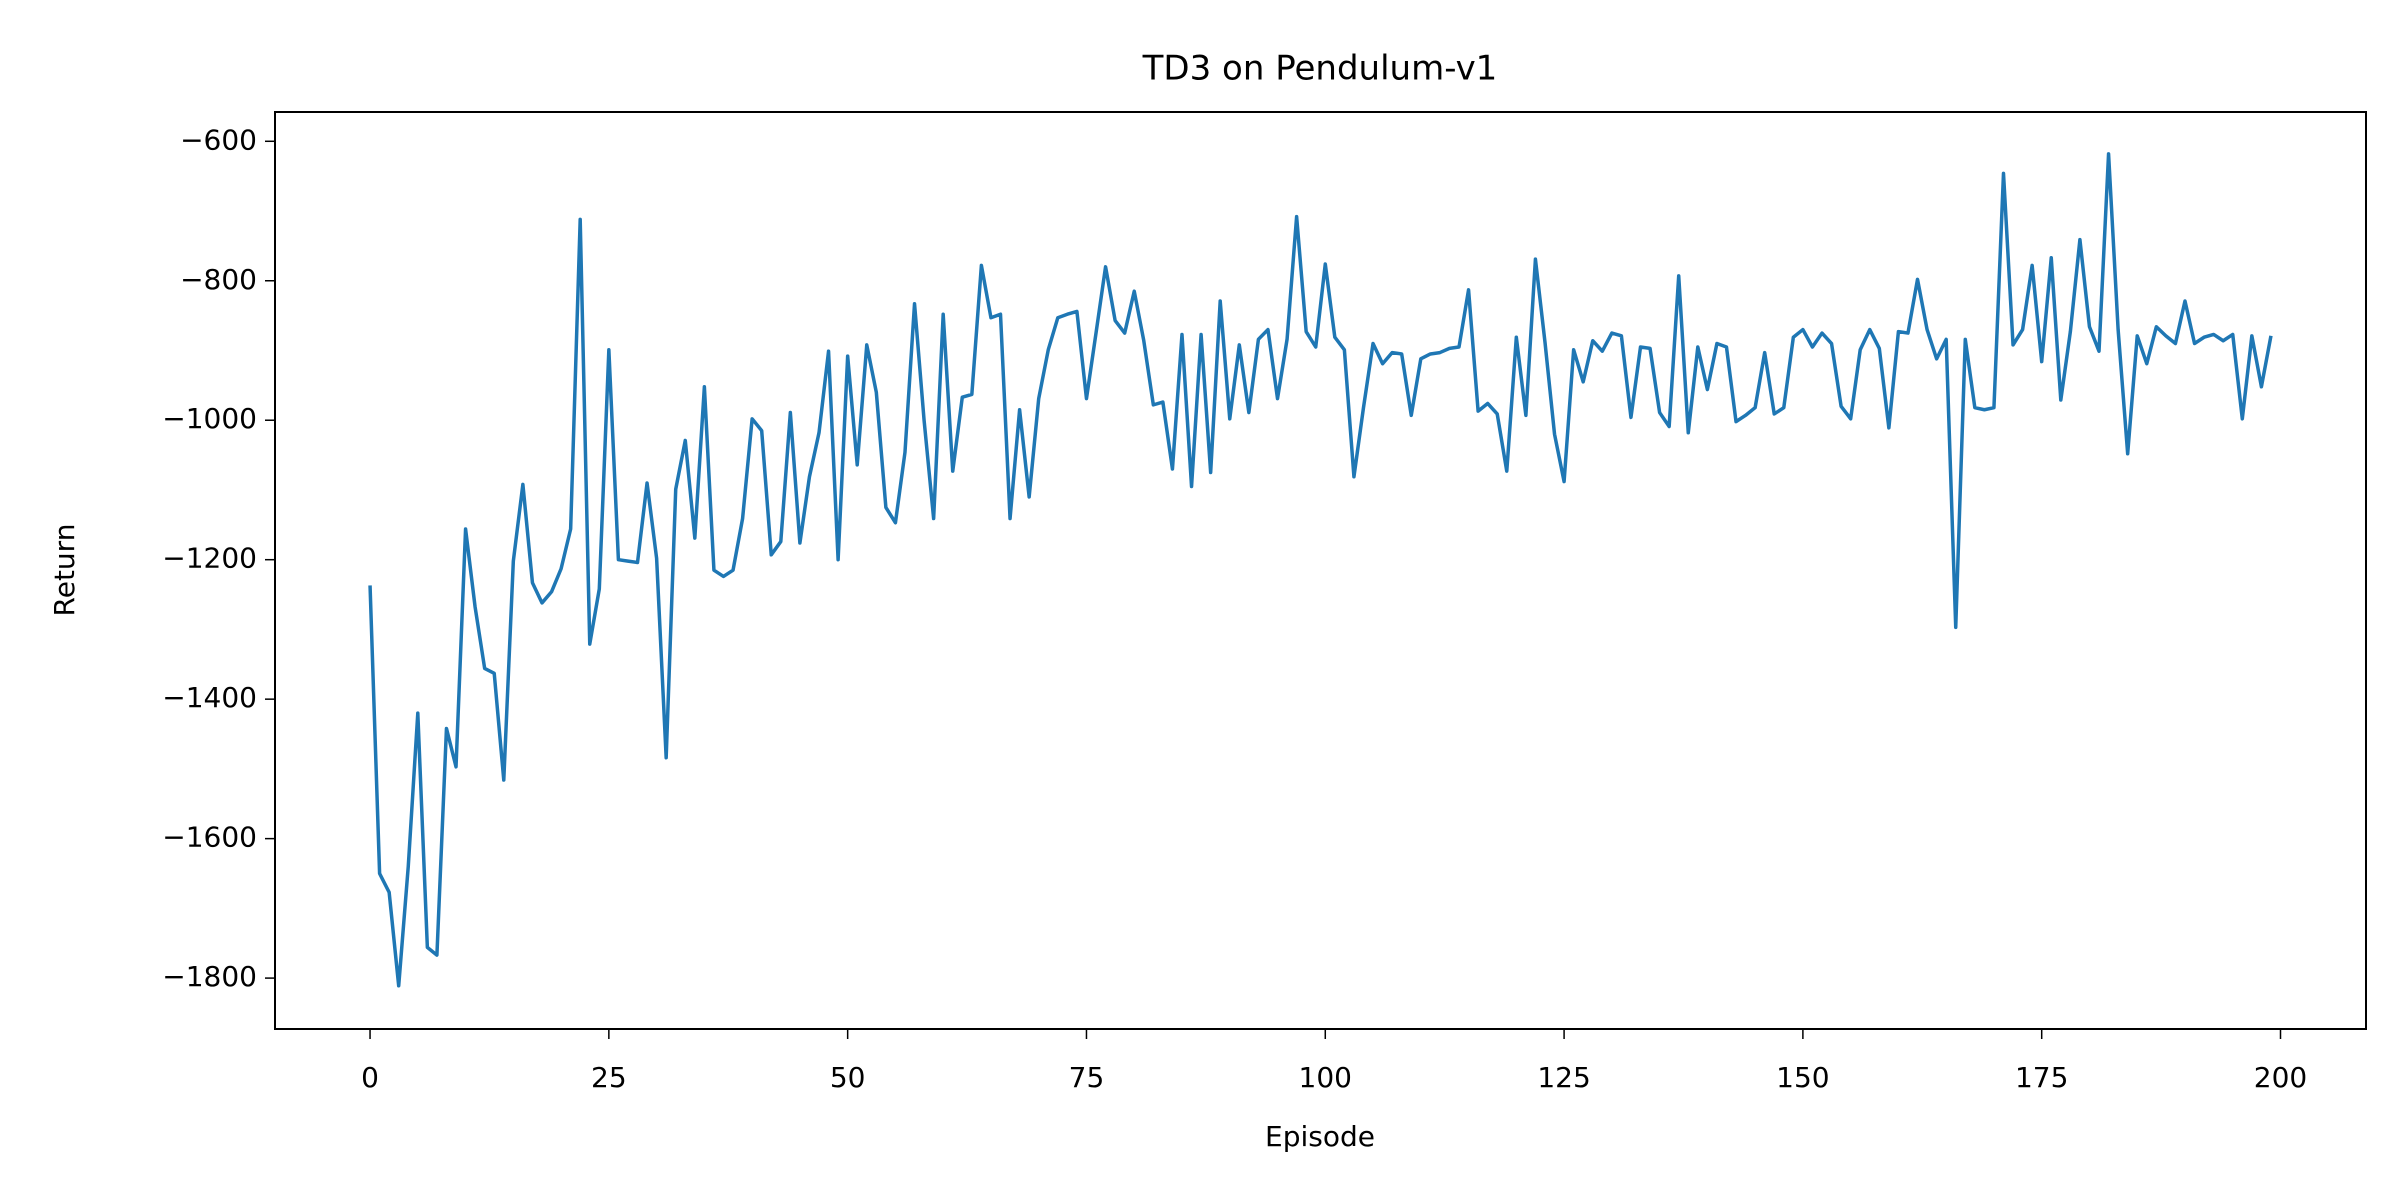 This screenshot has height=1204, width=2400. Describe the element at coordinates (609, 1077) in the screenshot. I see `x-tick-label: 25` at that location.